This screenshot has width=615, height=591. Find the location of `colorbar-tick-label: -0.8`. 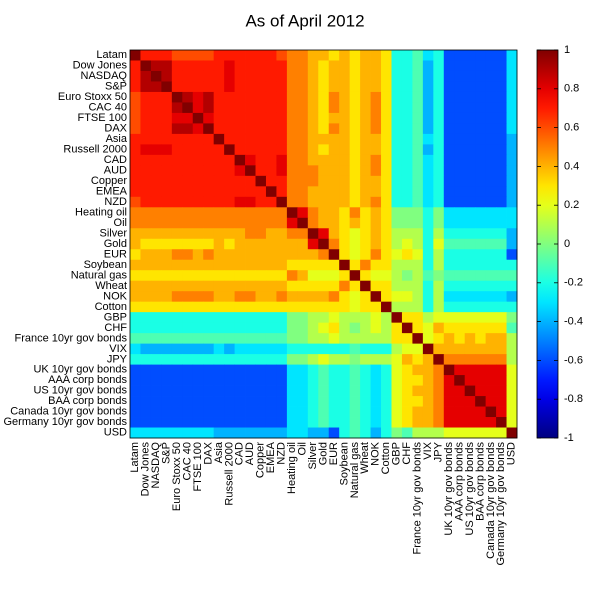

colorbar-tick-label: -0.8 is located at coordinates (573, 399).